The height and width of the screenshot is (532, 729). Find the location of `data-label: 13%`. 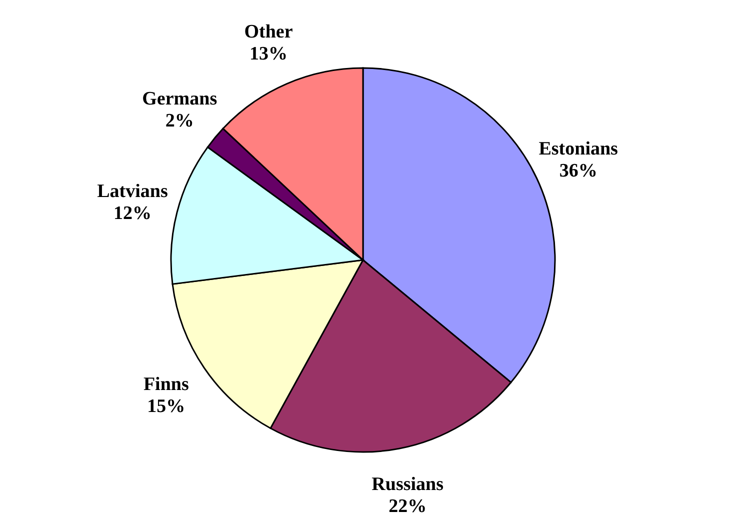

data-label: 13% is located at coordinates (268, 54).